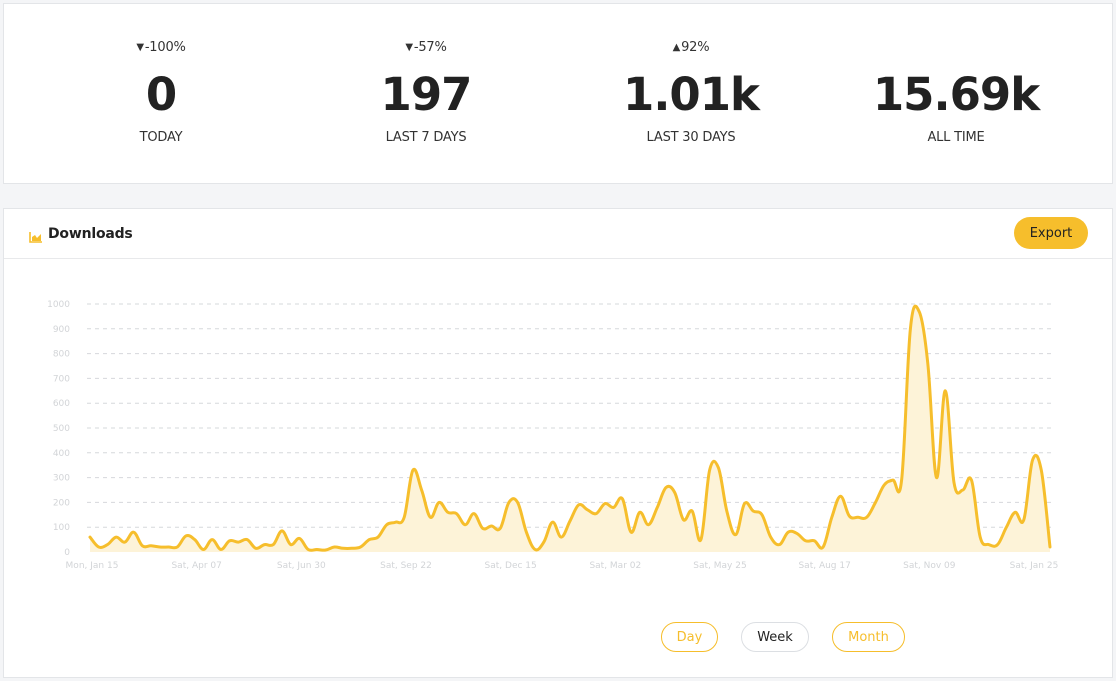  What do you see at coordinates (956, 137) in the screenshot?
I see `stat-label: ALL TIME` at bounding box center [956, 137].